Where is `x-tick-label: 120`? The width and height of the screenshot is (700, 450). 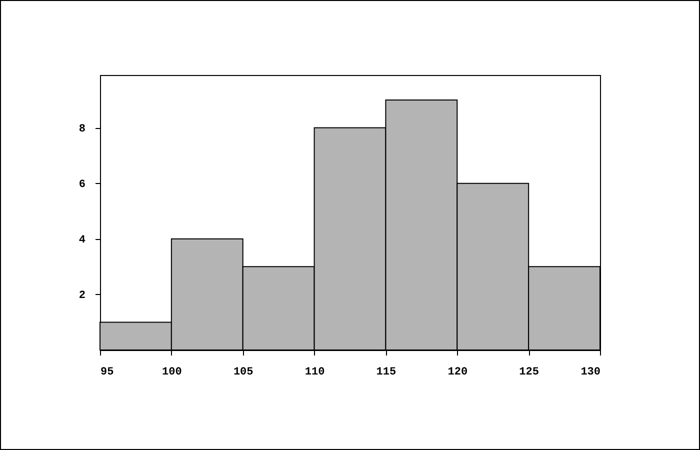
x-tick-label: 120 is located at coordinates (458, 372).